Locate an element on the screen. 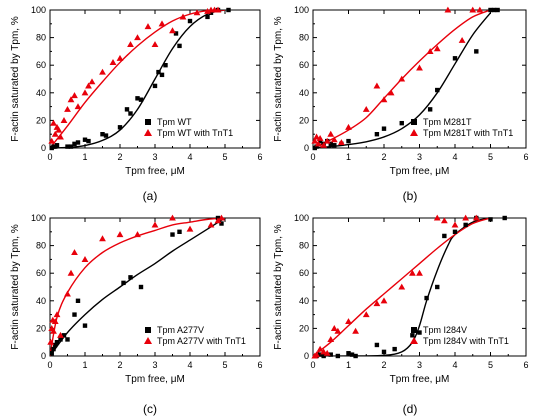  x-tick-label: 6 is located at coordinates (259, 157).